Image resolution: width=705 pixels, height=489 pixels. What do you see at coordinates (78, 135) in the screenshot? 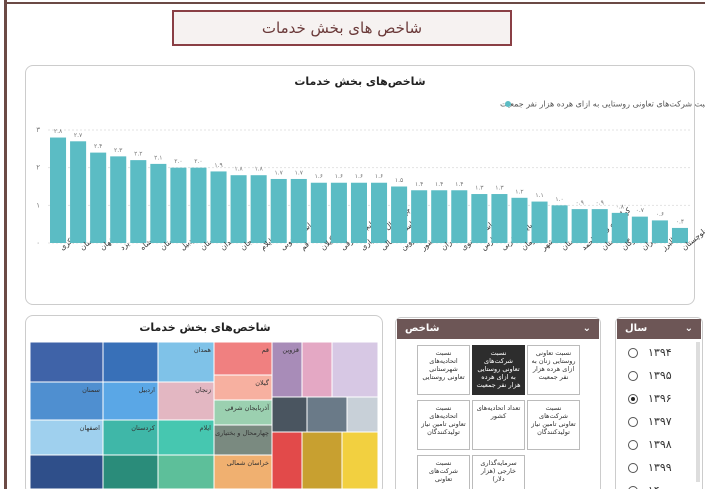
I see `value-label: ۲.۷` at bounding box center [78, 135].